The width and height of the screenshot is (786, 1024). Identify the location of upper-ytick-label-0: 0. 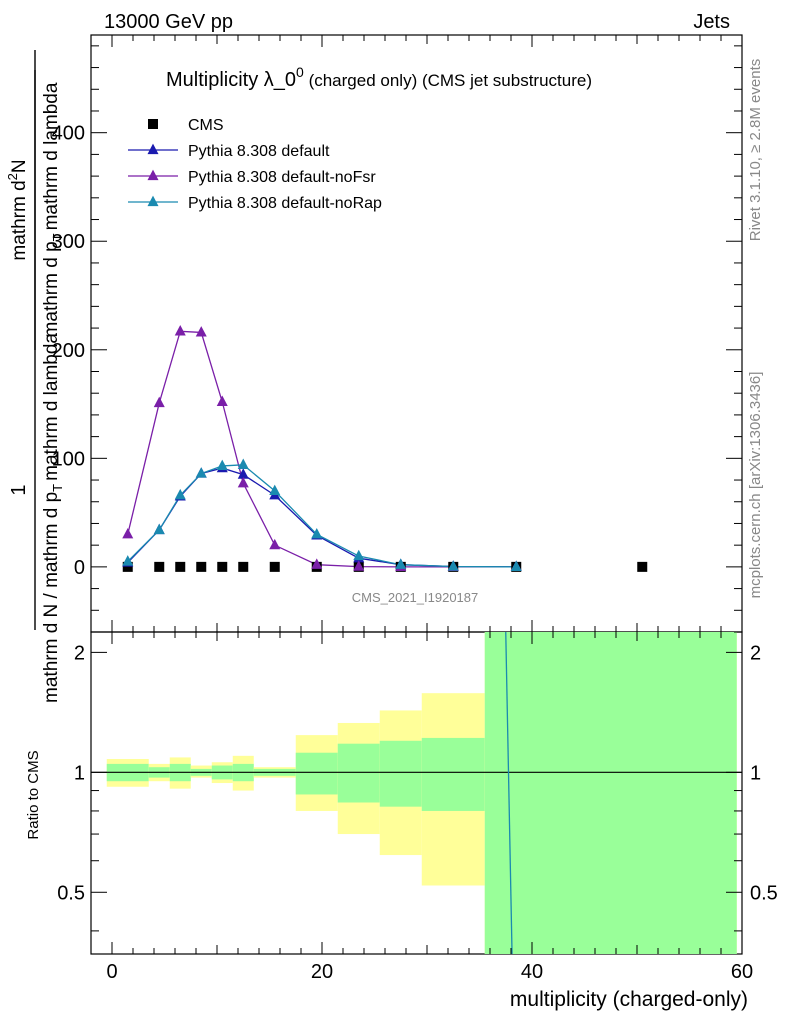
(79, 568).